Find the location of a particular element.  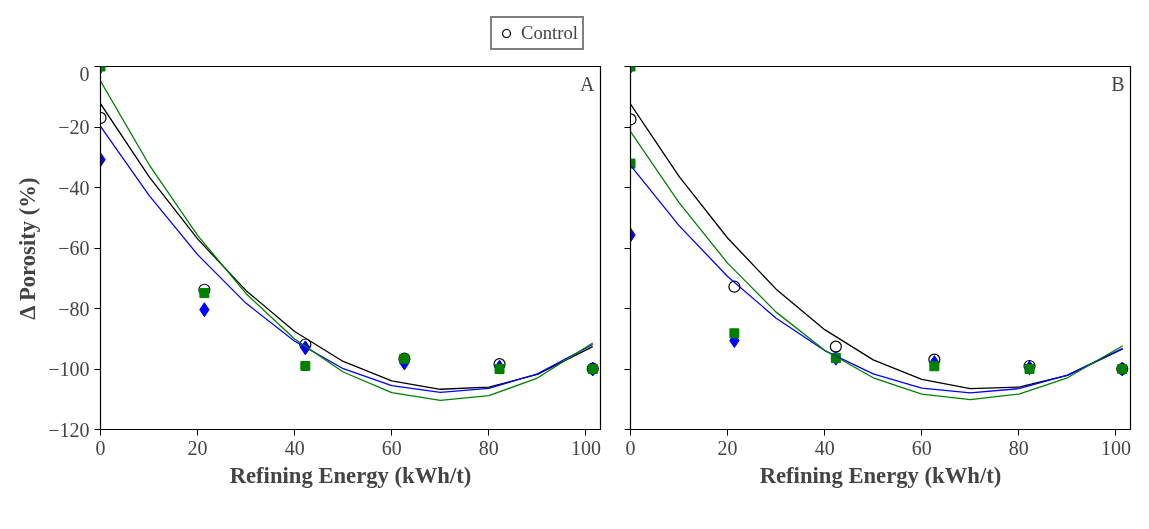

y-tick-label: −80 is located at coordinates (74, 308).